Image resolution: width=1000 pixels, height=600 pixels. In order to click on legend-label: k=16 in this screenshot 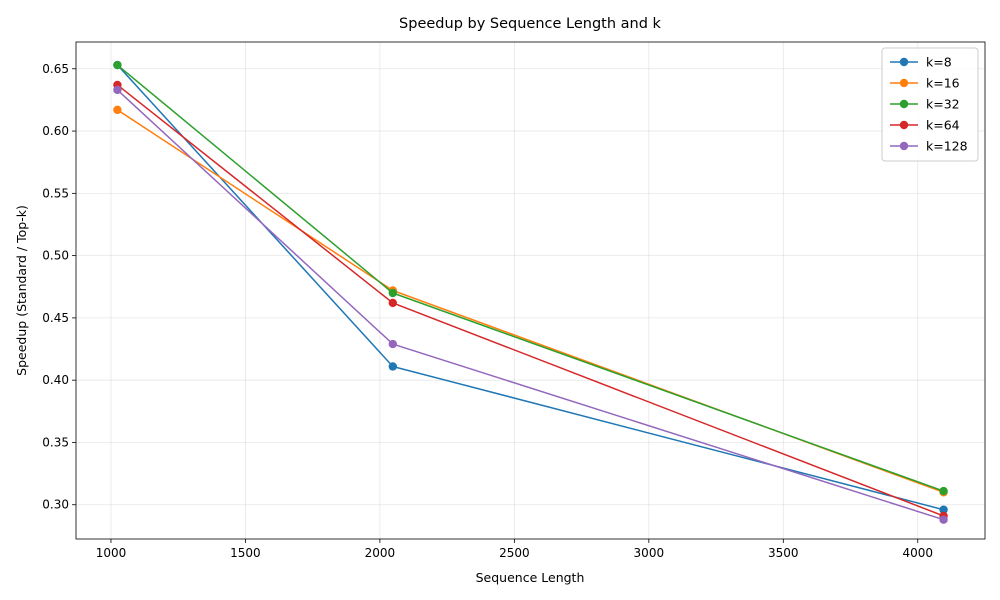, I will do `click(943, 83)`.